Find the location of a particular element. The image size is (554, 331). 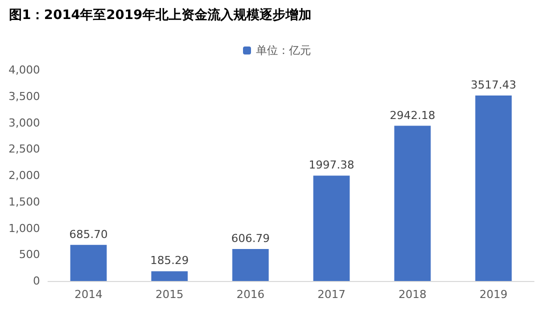

x-tick-label: 2019 is located at coordinates (494, 294).